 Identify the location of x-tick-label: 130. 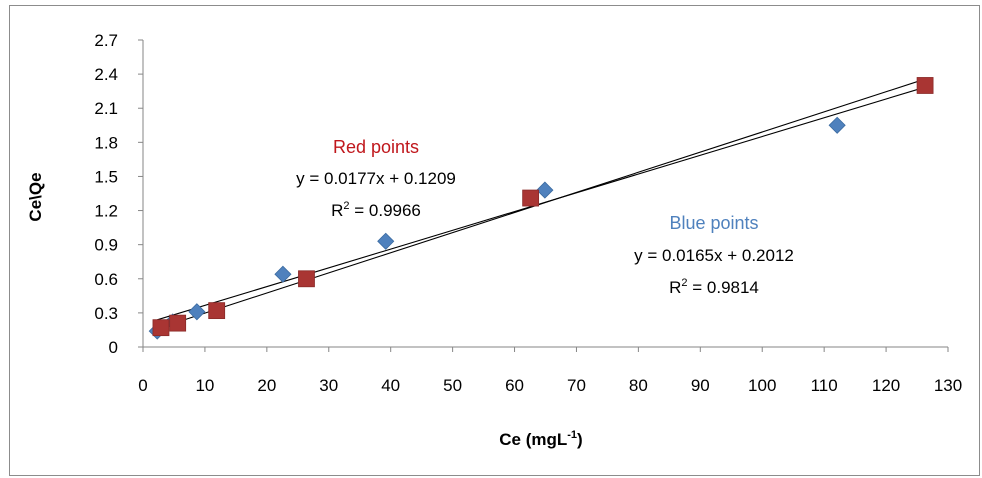
(948, 385).